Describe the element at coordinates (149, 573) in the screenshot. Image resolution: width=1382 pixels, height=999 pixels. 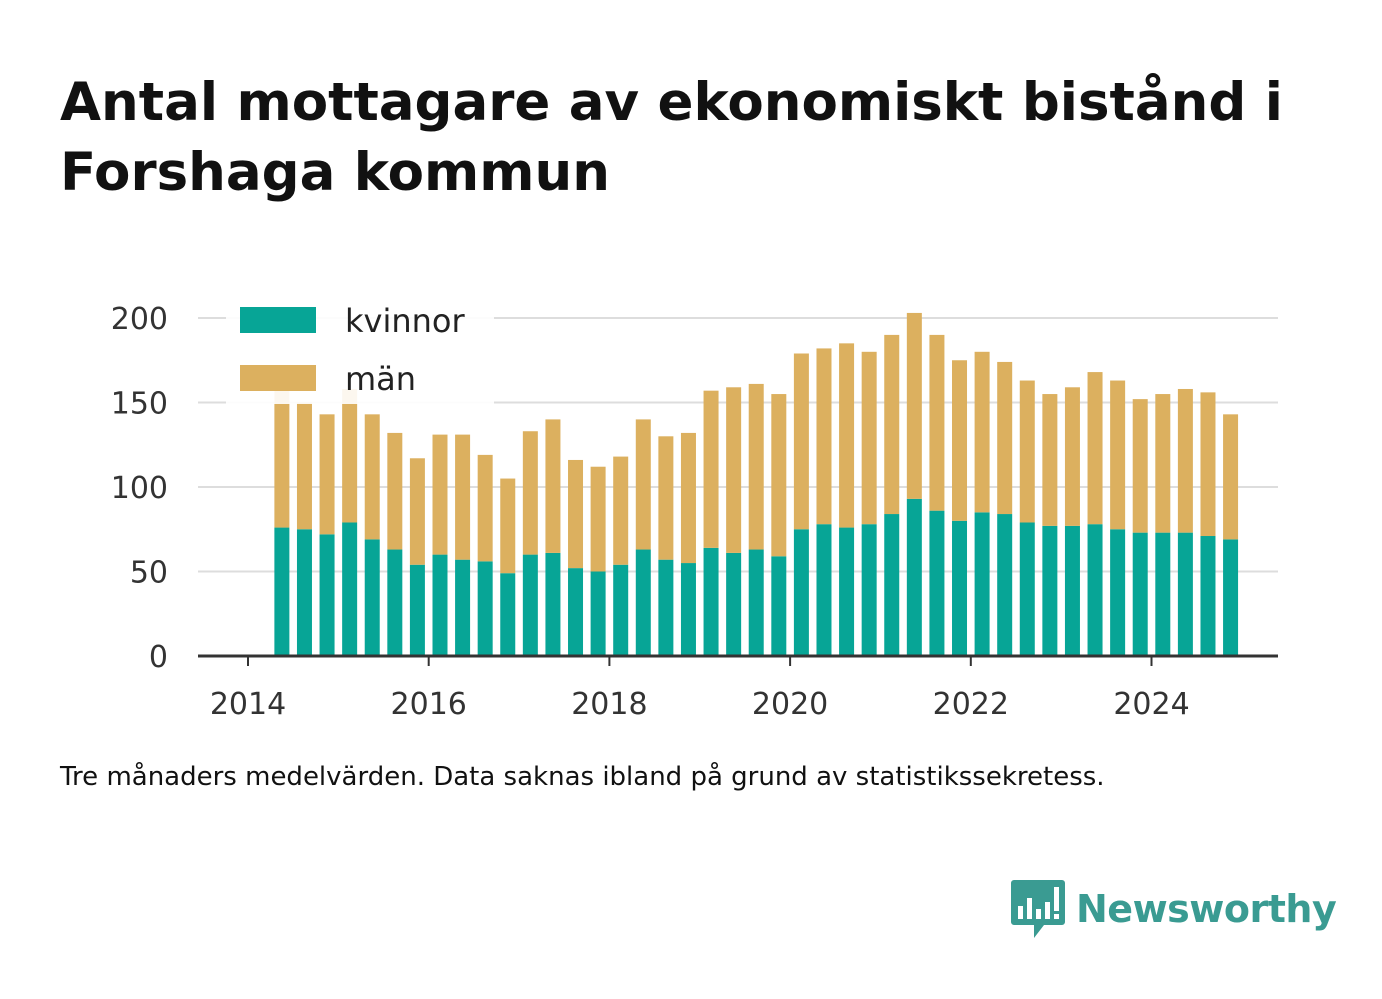
I see `y-tick-label: 50` at that location.